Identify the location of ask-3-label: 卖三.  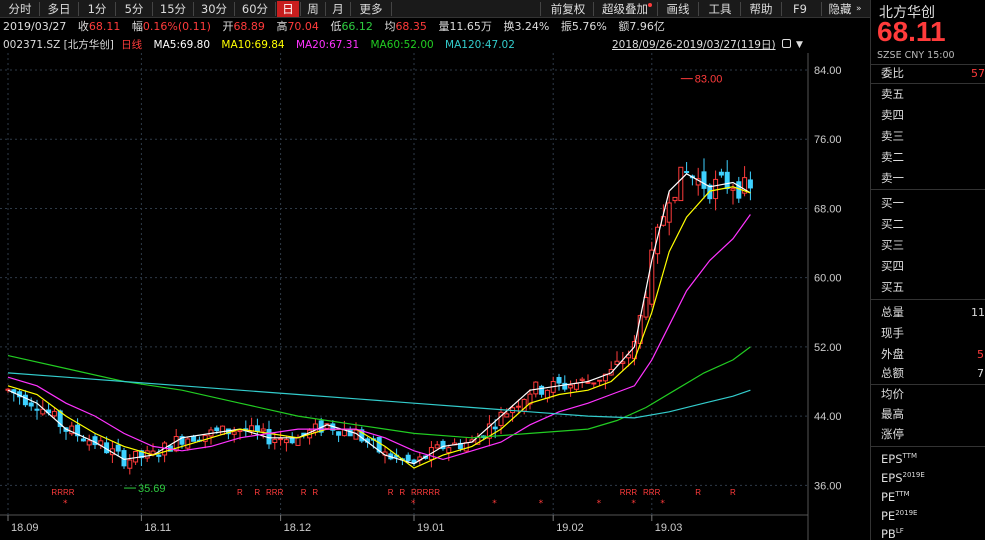
(892, 136).